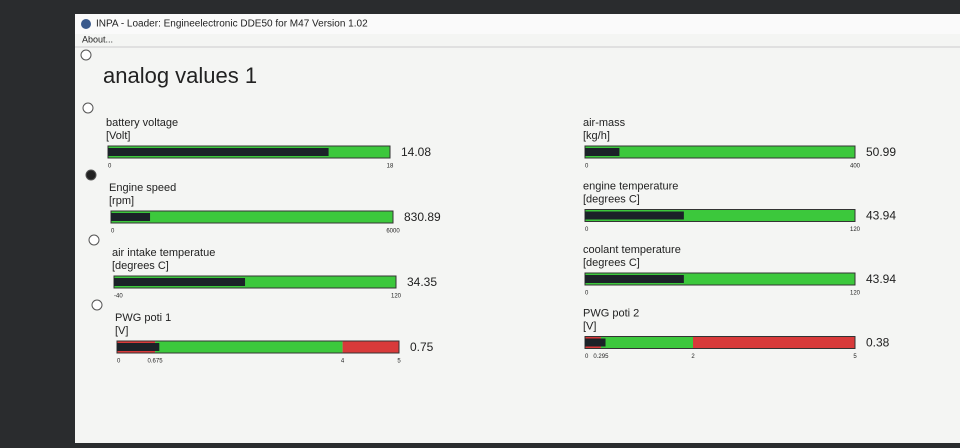  Describe the element at coordinates (422, 282) in the screenshot. I see `gauge-value: 34.35` at that location.